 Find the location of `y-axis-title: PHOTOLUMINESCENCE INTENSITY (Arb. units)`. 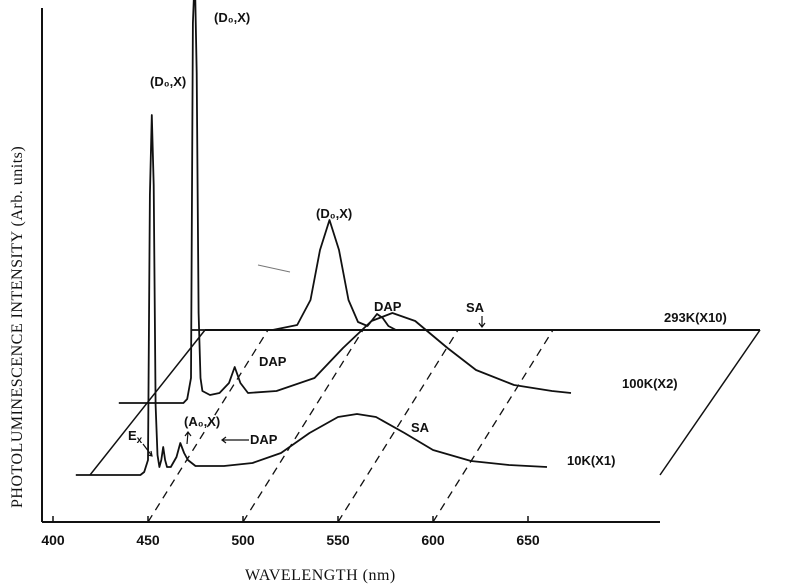

y-axis-title: PHOTOLUMINESCENCE INTENSITY (Arb. units) is located at coordinates (17, 327).